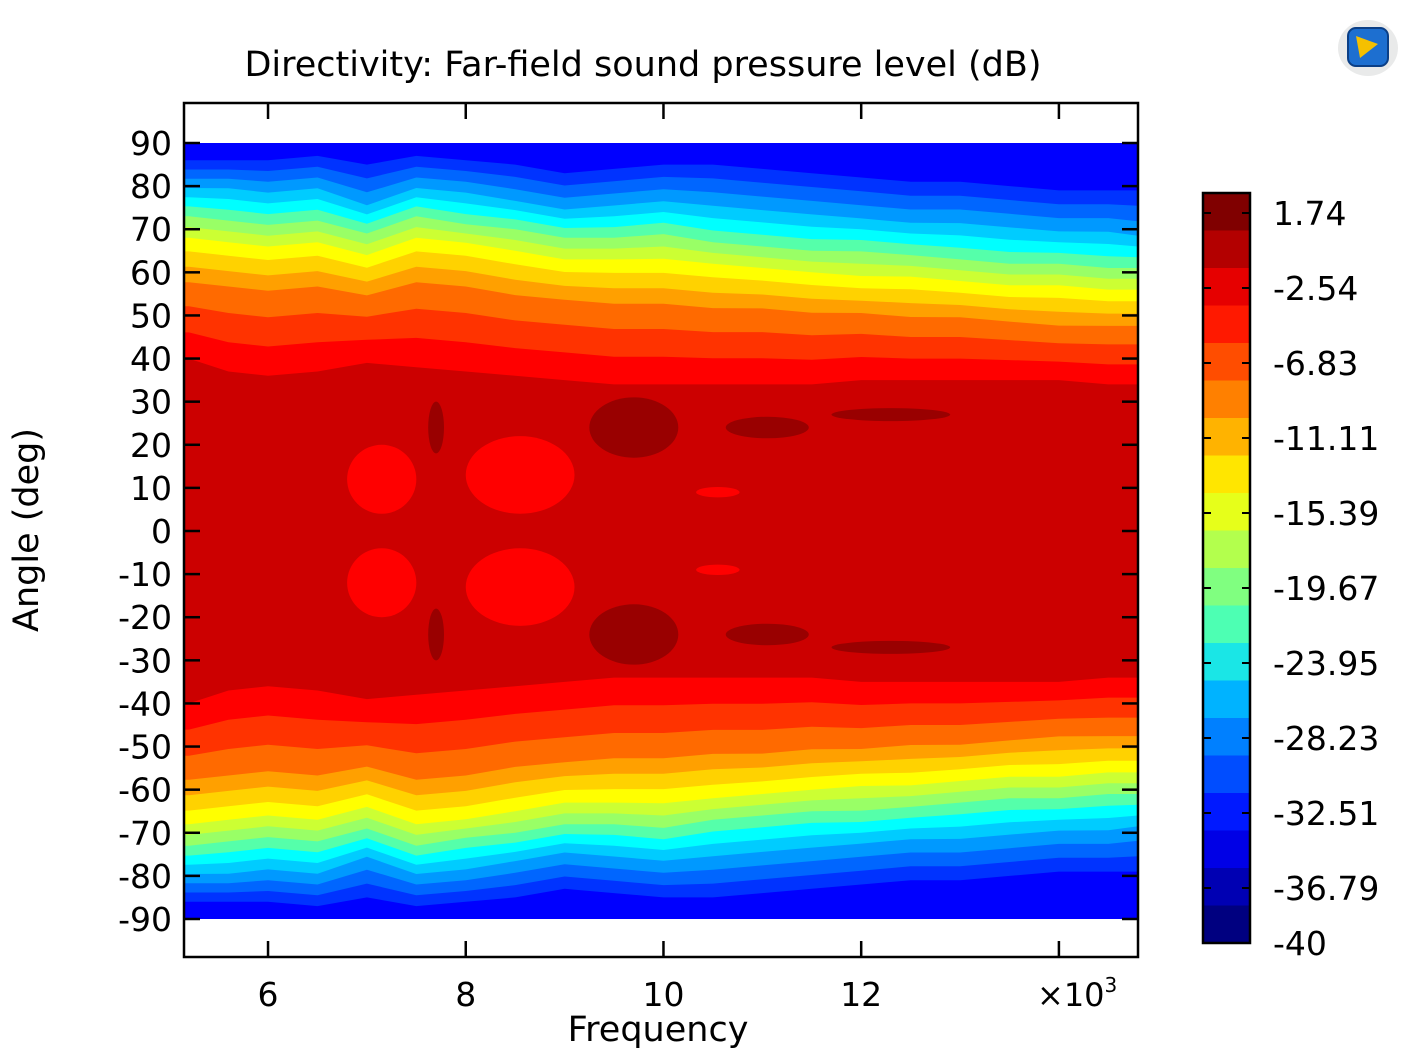 The height and width of the screenshot is (1063, 1417). What do you see at coordinates (1309, 213) in the screenshot?
I see `colorbar-label: 1.74` at bounding box center [1309, 213].